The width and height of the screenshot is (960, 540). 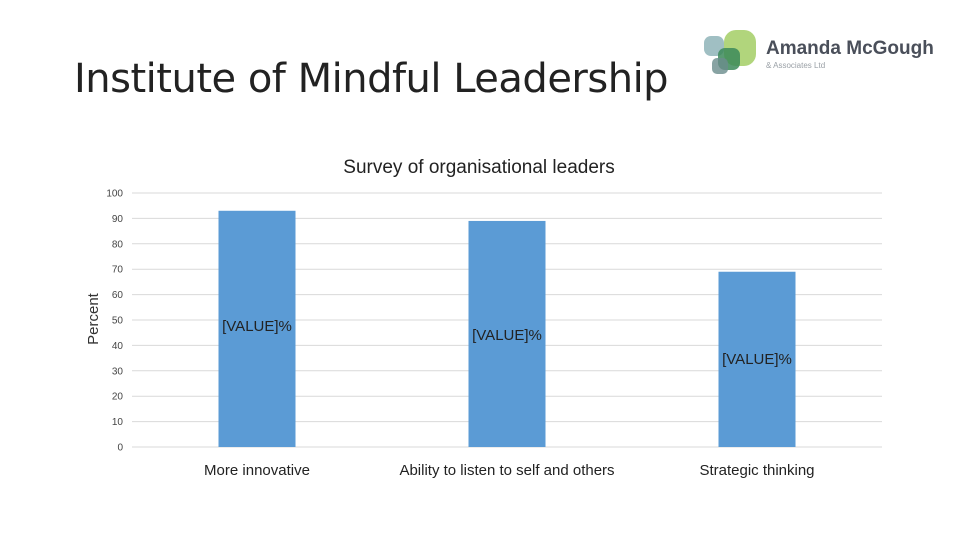 I want to click on y-tick-label: 10, so click(x=118, y=422).